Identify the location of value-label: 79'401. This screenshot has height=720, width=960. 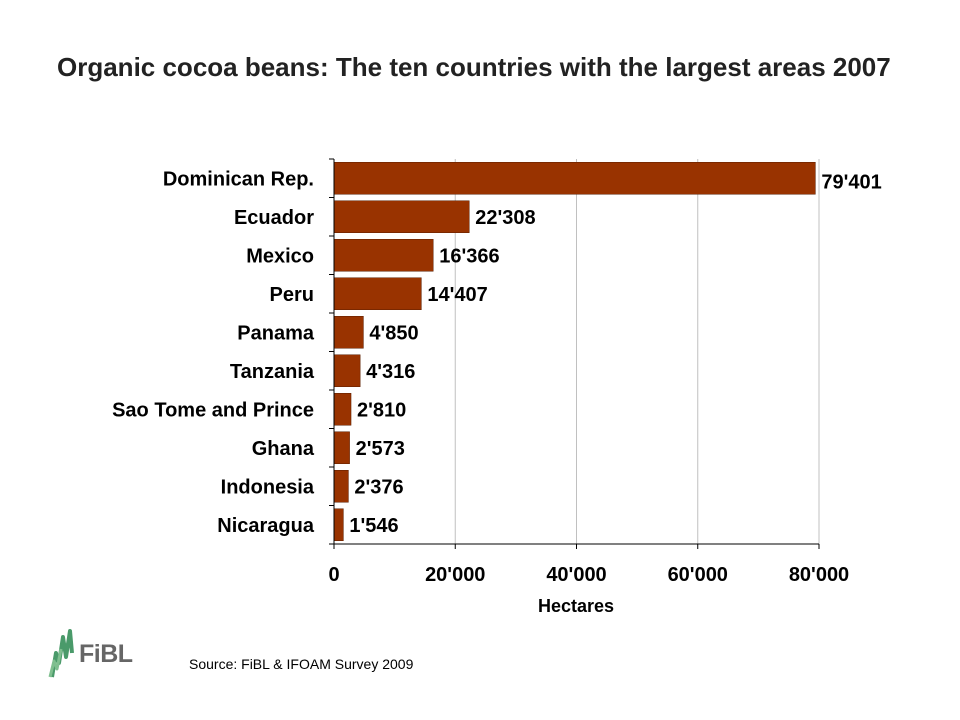
(851, 182).